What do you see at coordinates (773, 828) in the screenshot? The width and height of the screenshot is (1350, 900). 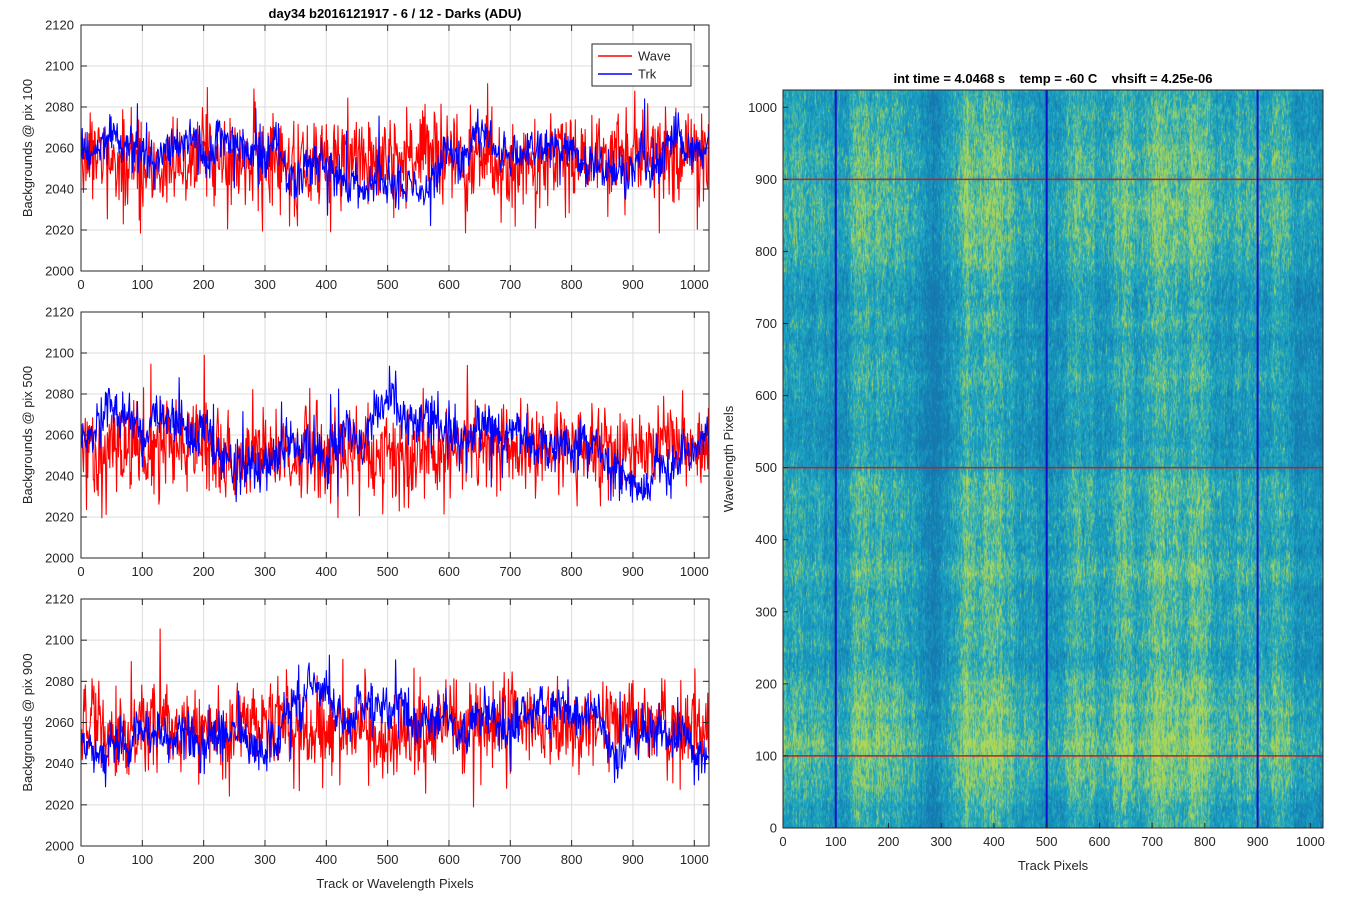 I see `y-tick-label: 0` at bounding box center [773, 828].